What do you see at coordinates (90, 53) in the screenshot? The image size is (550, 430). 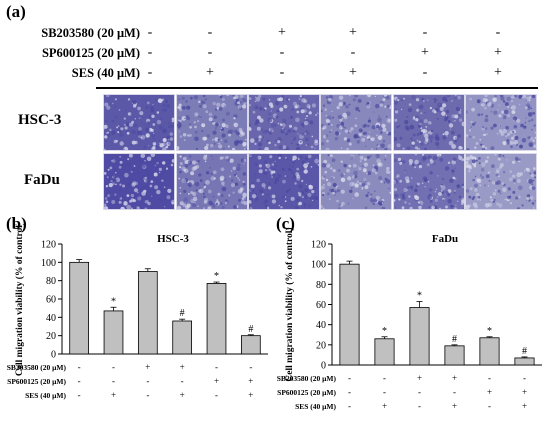 I see `treatment-label: SP600125 (20 μM)` at bounding box center [90, 53].